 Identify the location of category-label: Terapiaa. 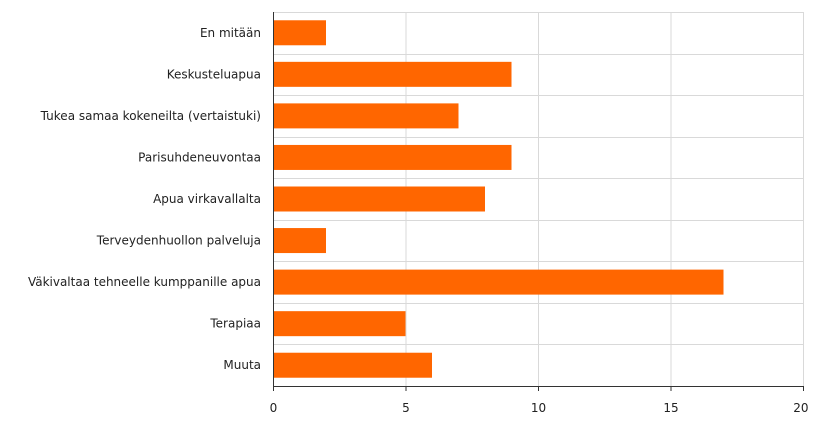
(235, 324).